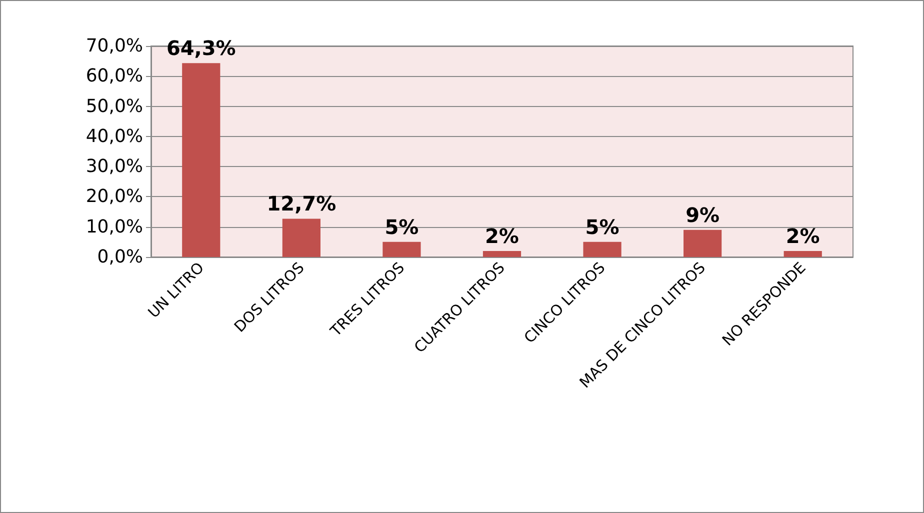 The image size is (924, 513). What do you see at coordinates (114, 106) in the screenshot?
I see `y-tick-label: 50,0%` at bounding box center [114, 106].